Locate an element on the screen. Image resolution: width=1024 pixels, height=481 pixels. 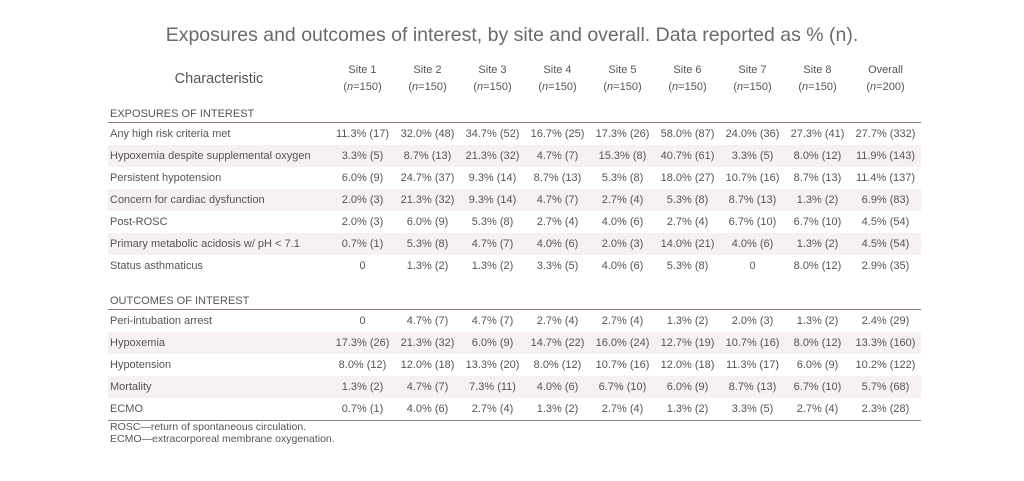
column-header: Site 4 (n=150) is located at coordinates (557, 79).